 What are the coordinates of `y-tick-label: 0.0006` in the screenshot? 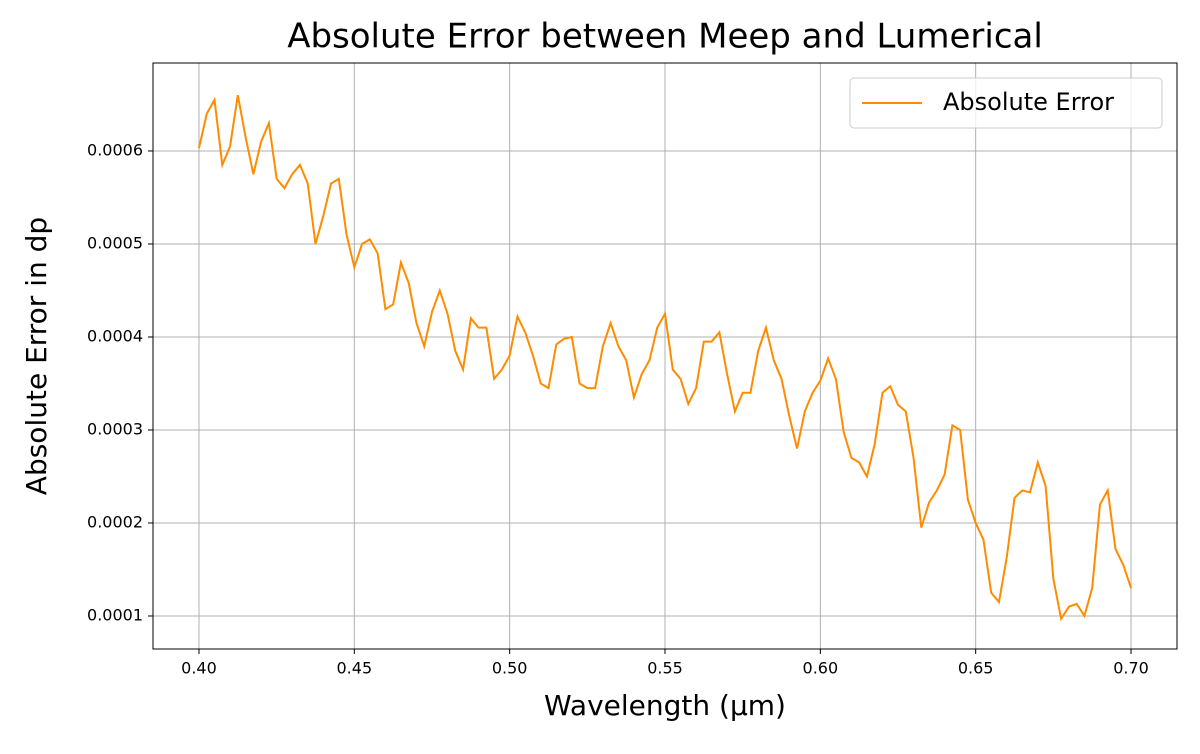 It's located at (115, 149).